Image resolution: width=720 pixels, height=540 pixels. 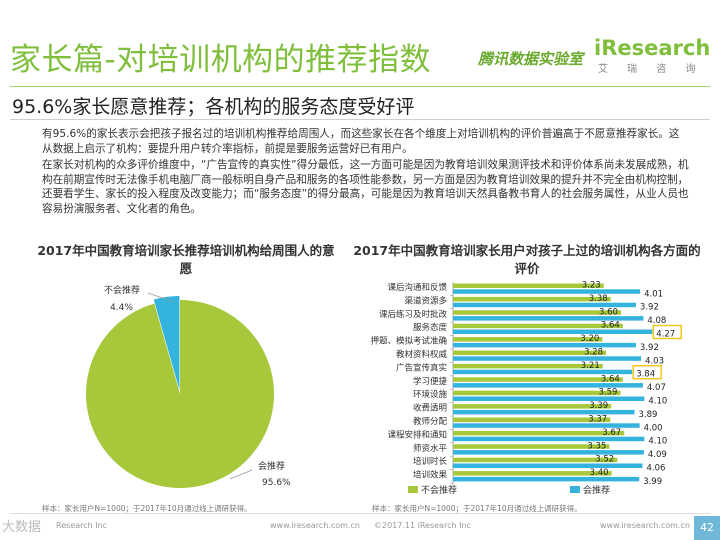 I want to click on iresearch-logo: iResearch 艾 瑞 咨 询, so click(x=652, y=56).